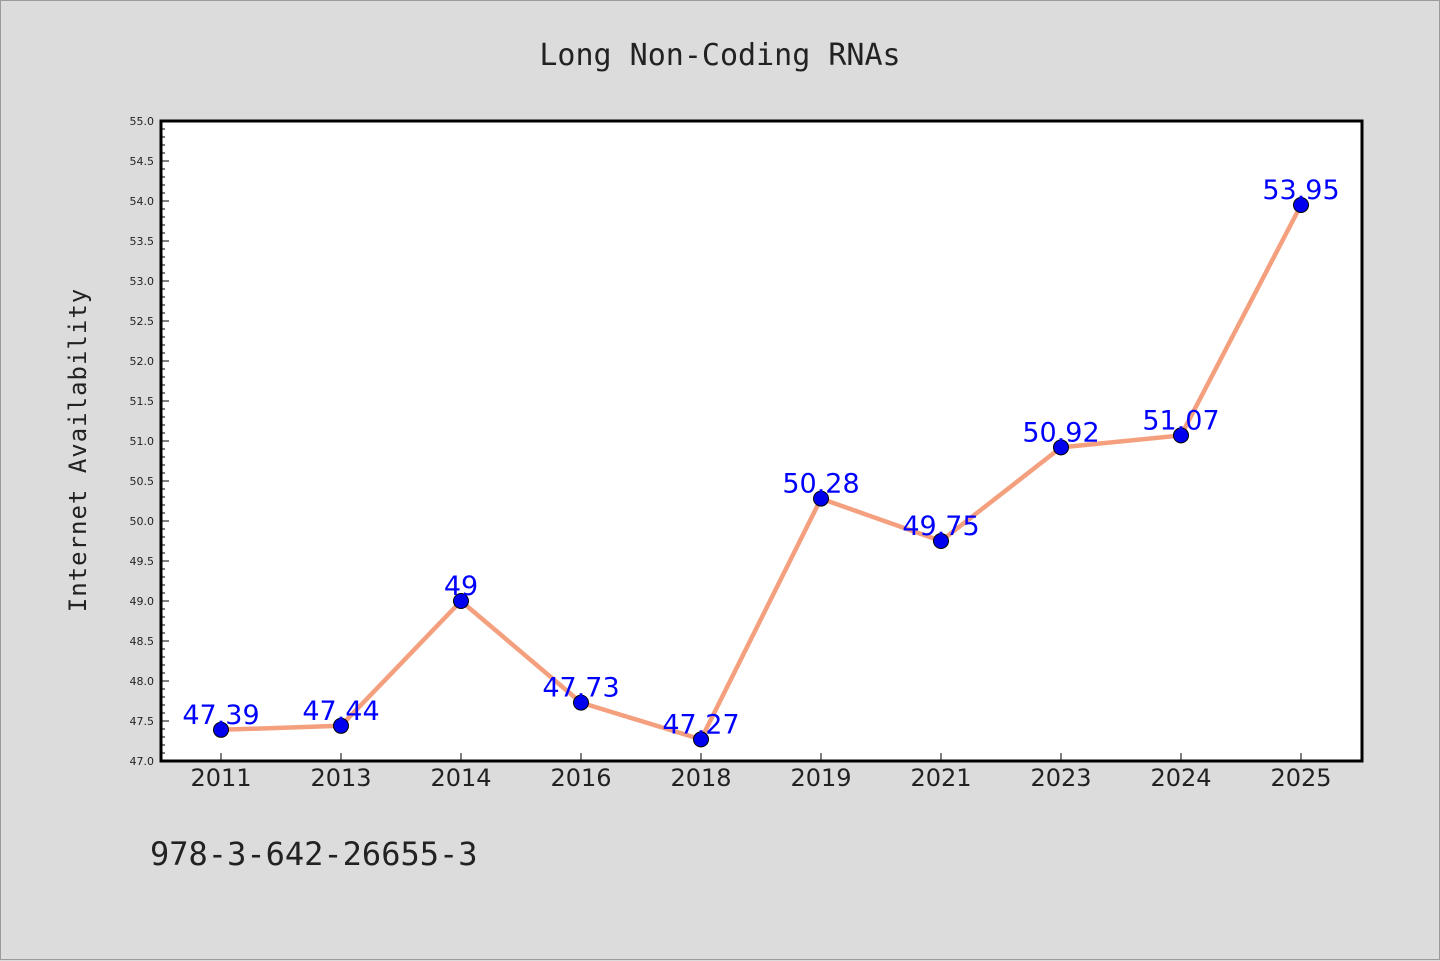 This screenshot has width=1440, height=961. What do you see at coordinates (820, 778) in the screenshot?
I see `x-tick-label: 2019` at bounding box center [820, 778].